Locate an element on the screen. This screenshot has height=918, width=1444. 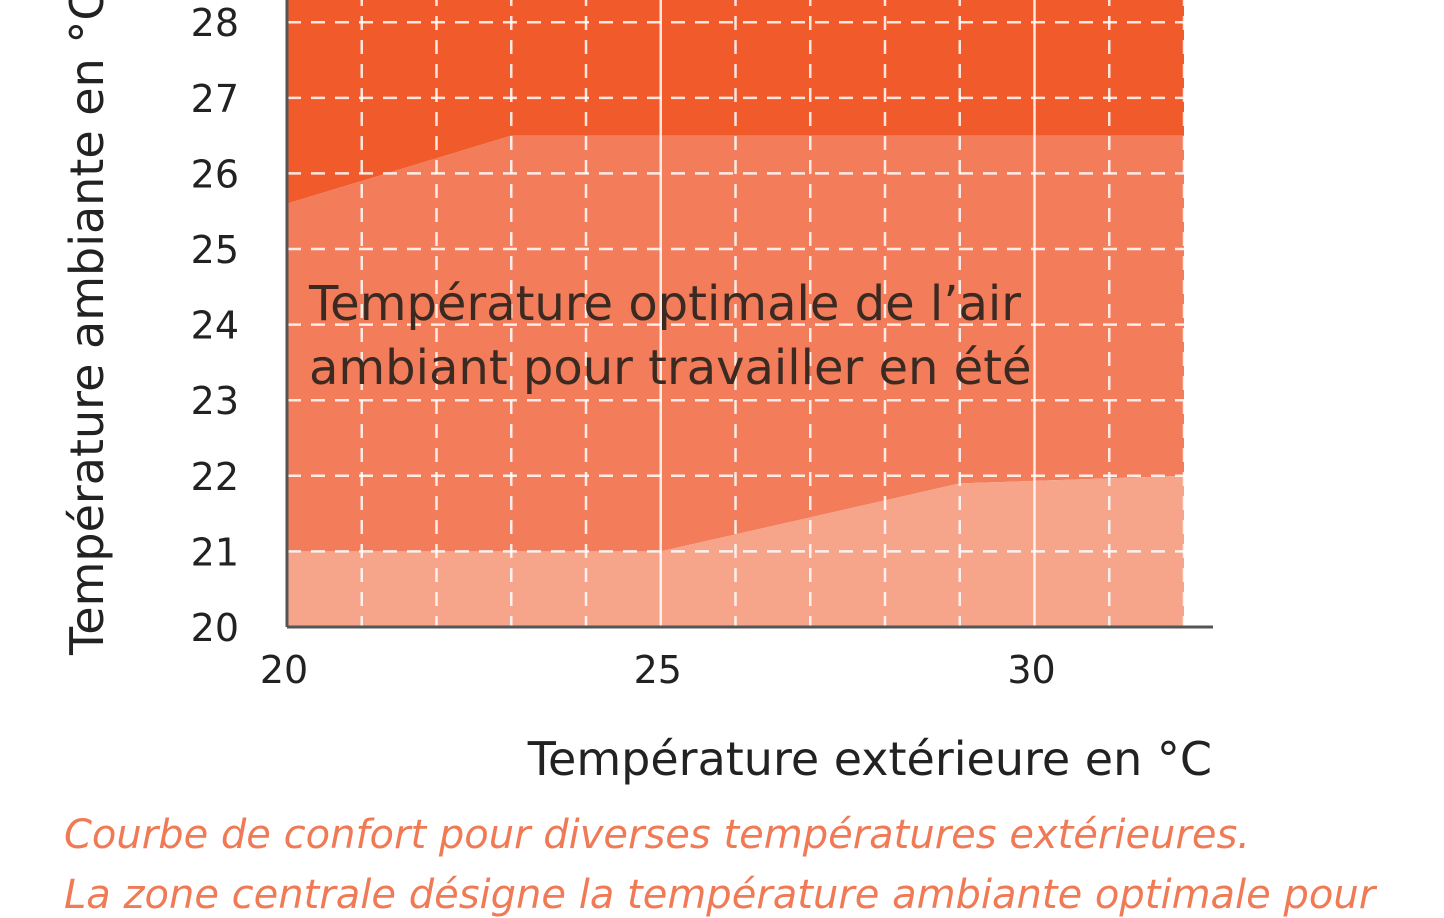
y-tick-label: 22 is located at coordinates (215, 477).